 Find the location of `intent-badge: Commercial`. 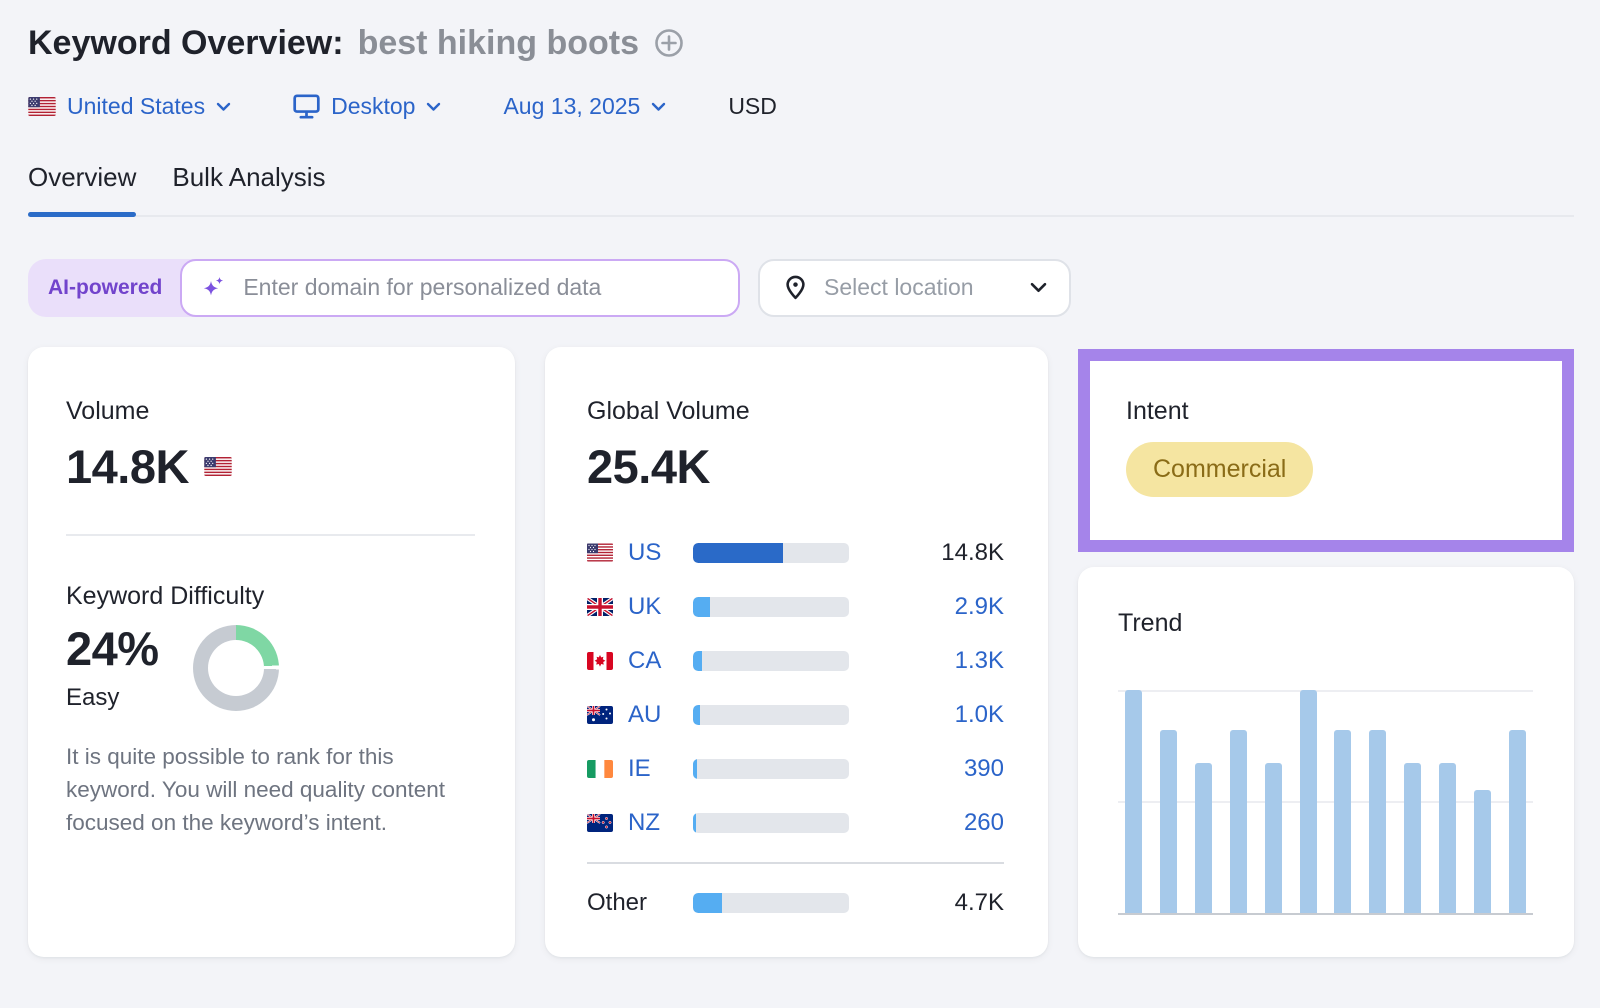

intent-badge: Commercial is located at coordinates (1220, 469).